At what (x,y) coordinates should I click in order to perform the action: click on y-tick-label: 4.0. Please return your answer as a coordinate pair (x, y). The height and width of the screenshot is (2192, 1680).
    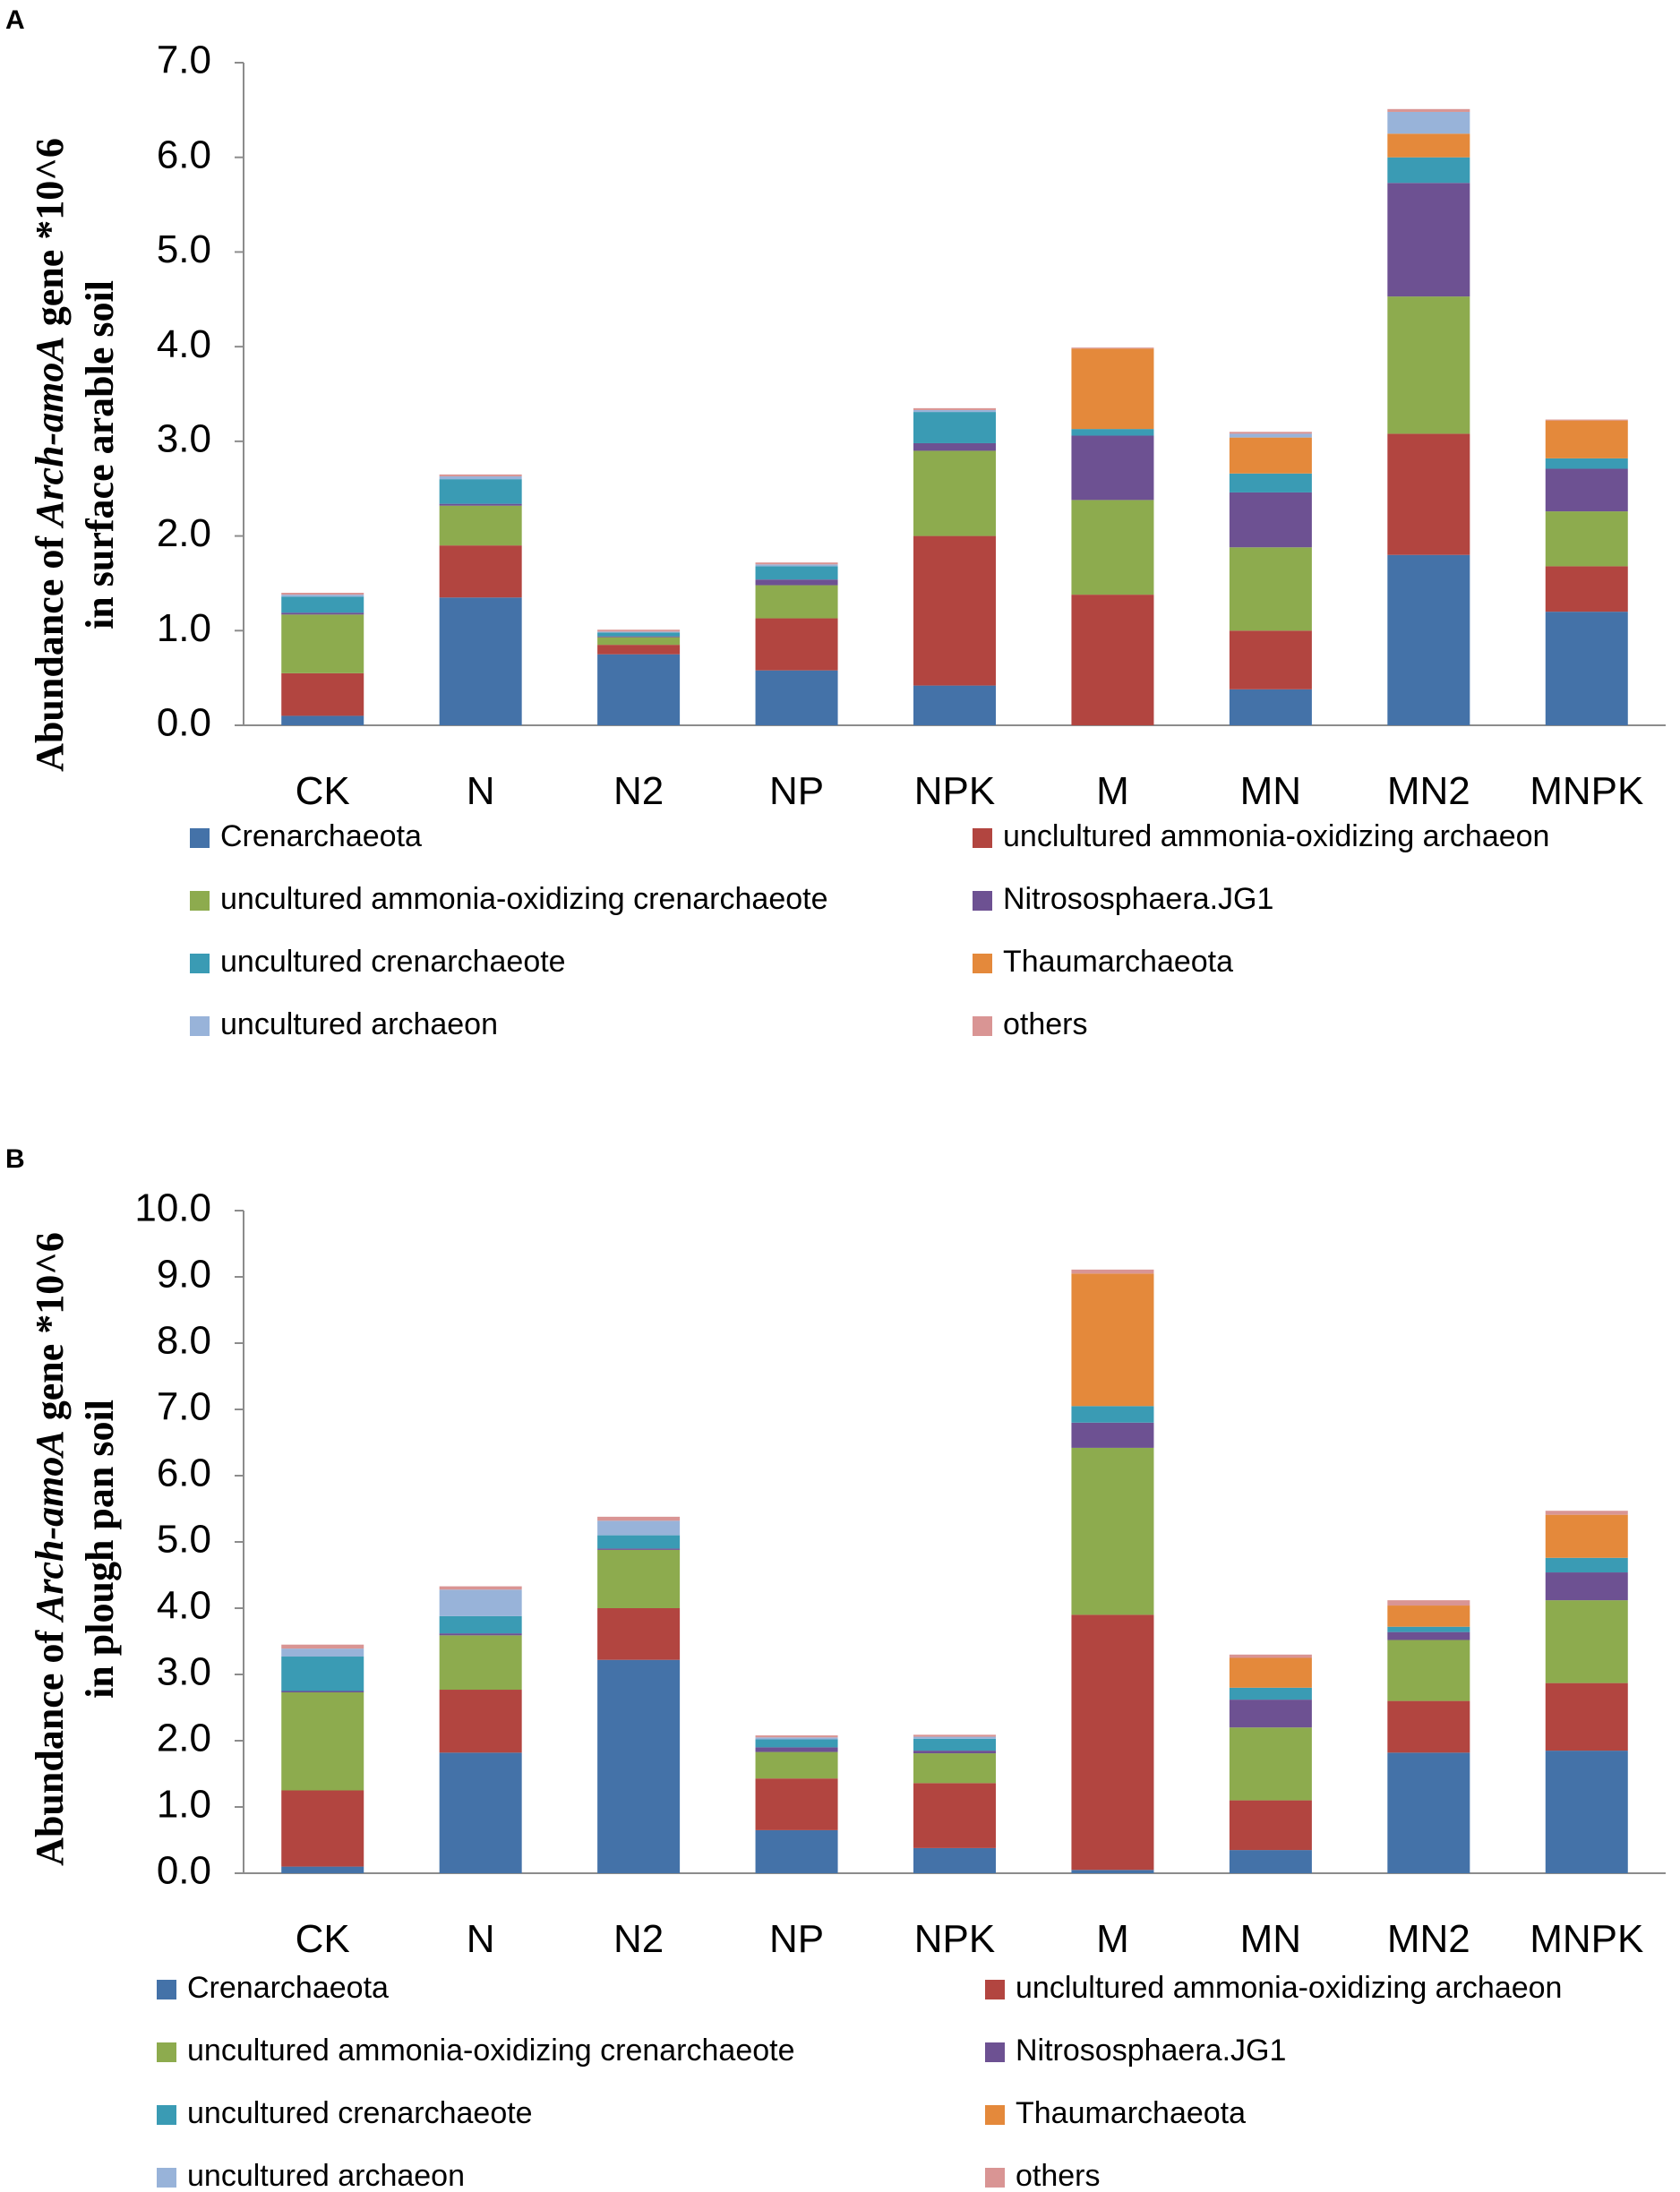
    Looking at the image, I should click on (184, 344).